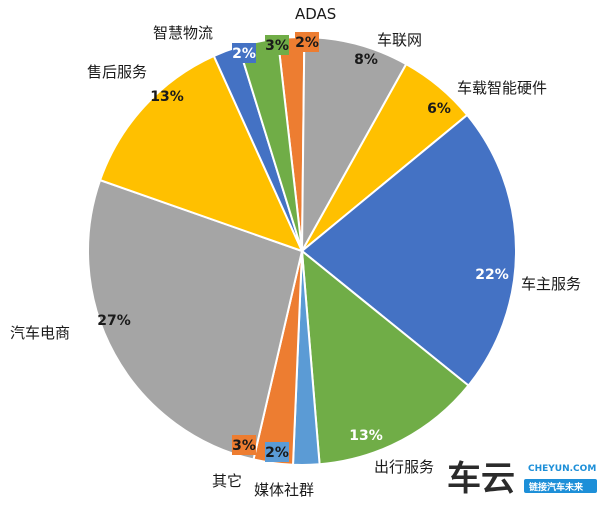 Image resolution: width=600 pixels, height=511 pixels. Describe the element at coordinates (404, 467) in the screenshot. I see `category-label-4: 出行服务` at that location.